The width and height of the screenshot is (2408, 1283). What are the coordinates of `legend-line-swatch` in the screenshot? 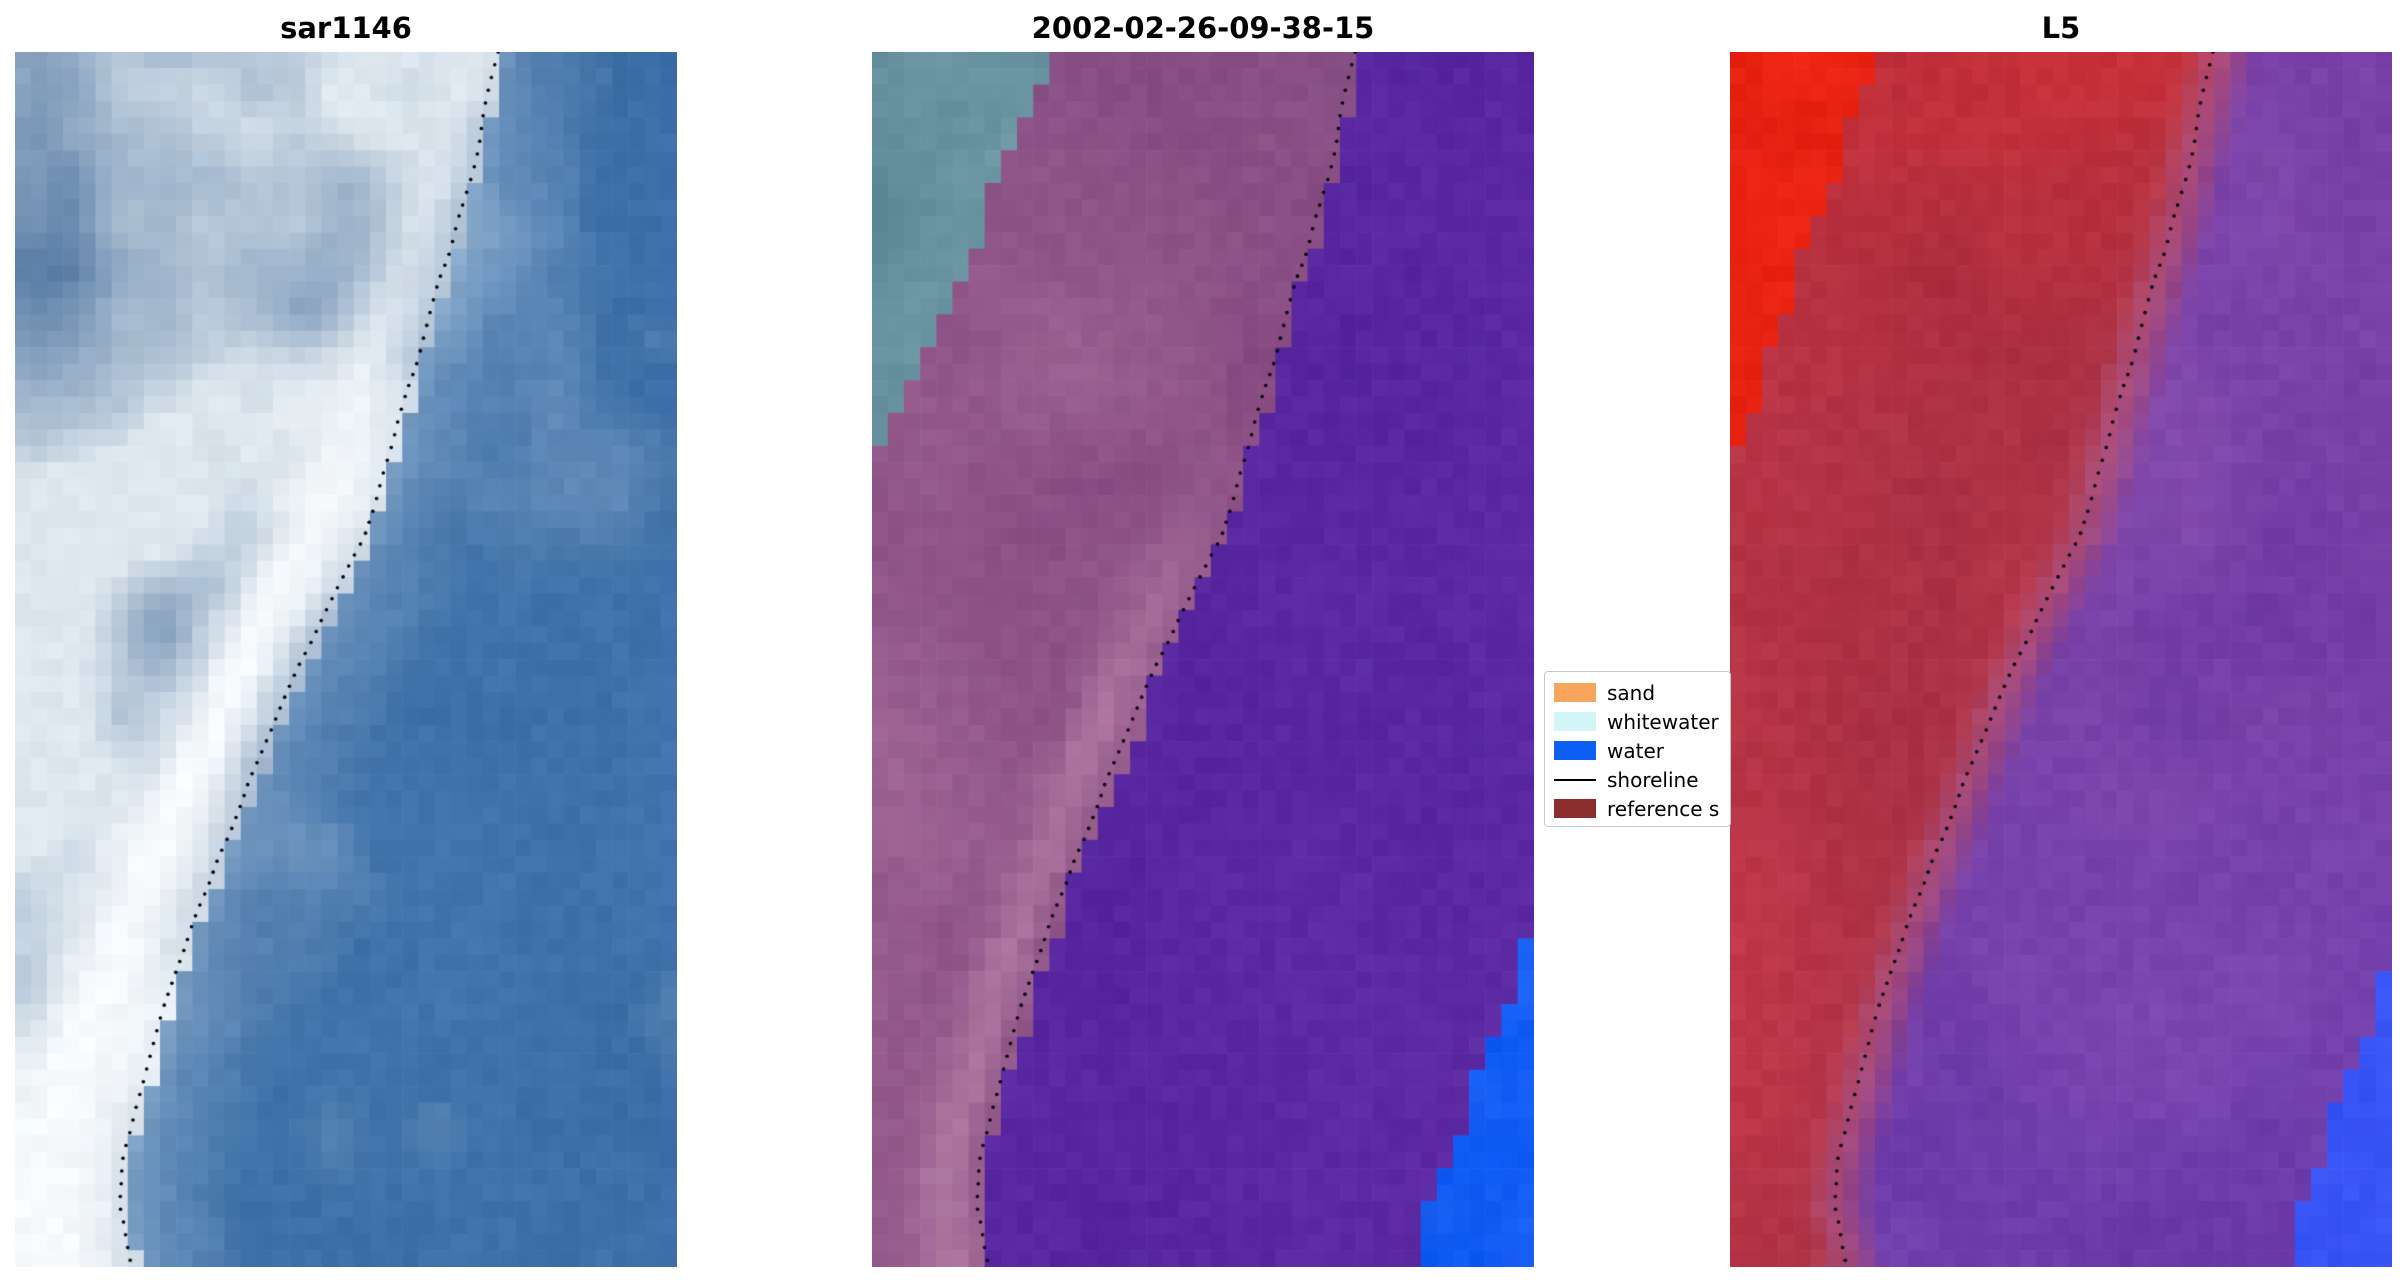 It's located at (1575, 779).